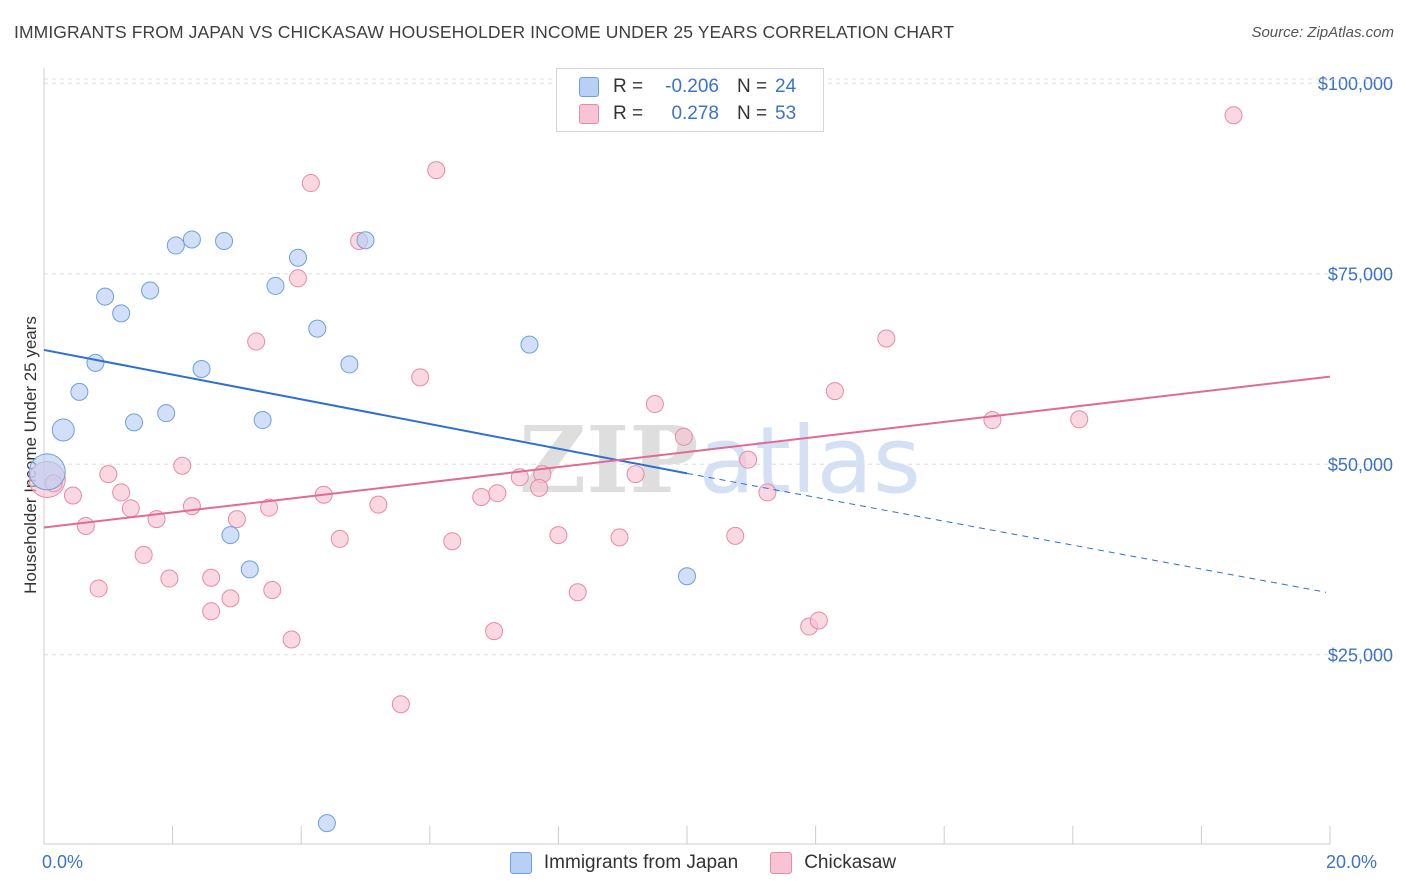 Image resolution: width=1406 pixels, height=892 pixels. Describe the element at coordinates (850, 862) in the screenshot. I see `series-legend-chickasaw-label: Chickasaw` at that location.